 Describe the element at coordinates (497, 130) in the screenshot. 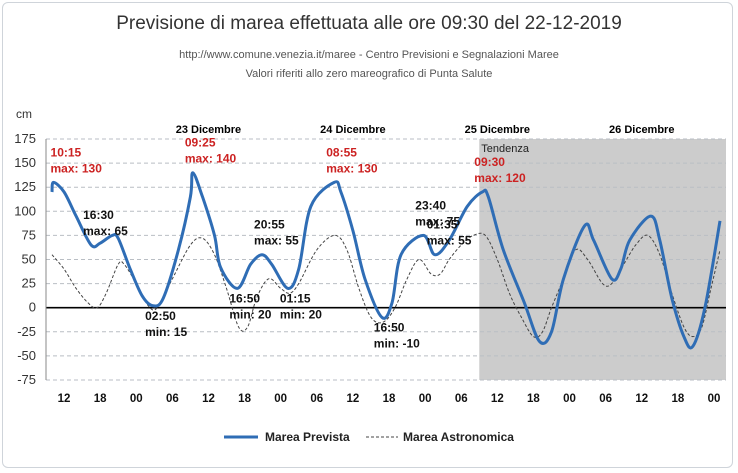

I see `day-label: 25 Dicembre` at that location.